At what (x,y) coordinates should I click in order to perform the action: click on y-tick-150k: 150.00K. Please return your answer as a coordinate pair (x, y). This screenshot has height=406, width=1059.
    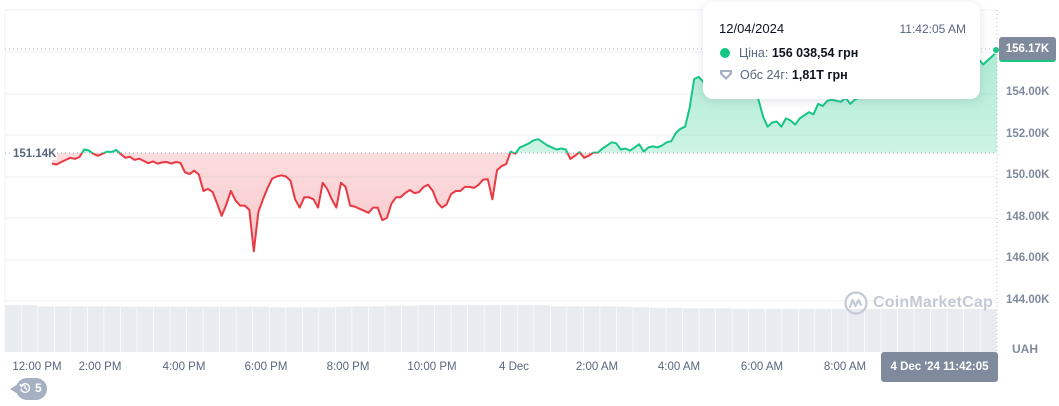
    Looking at the image, I should click on (1028, 175).